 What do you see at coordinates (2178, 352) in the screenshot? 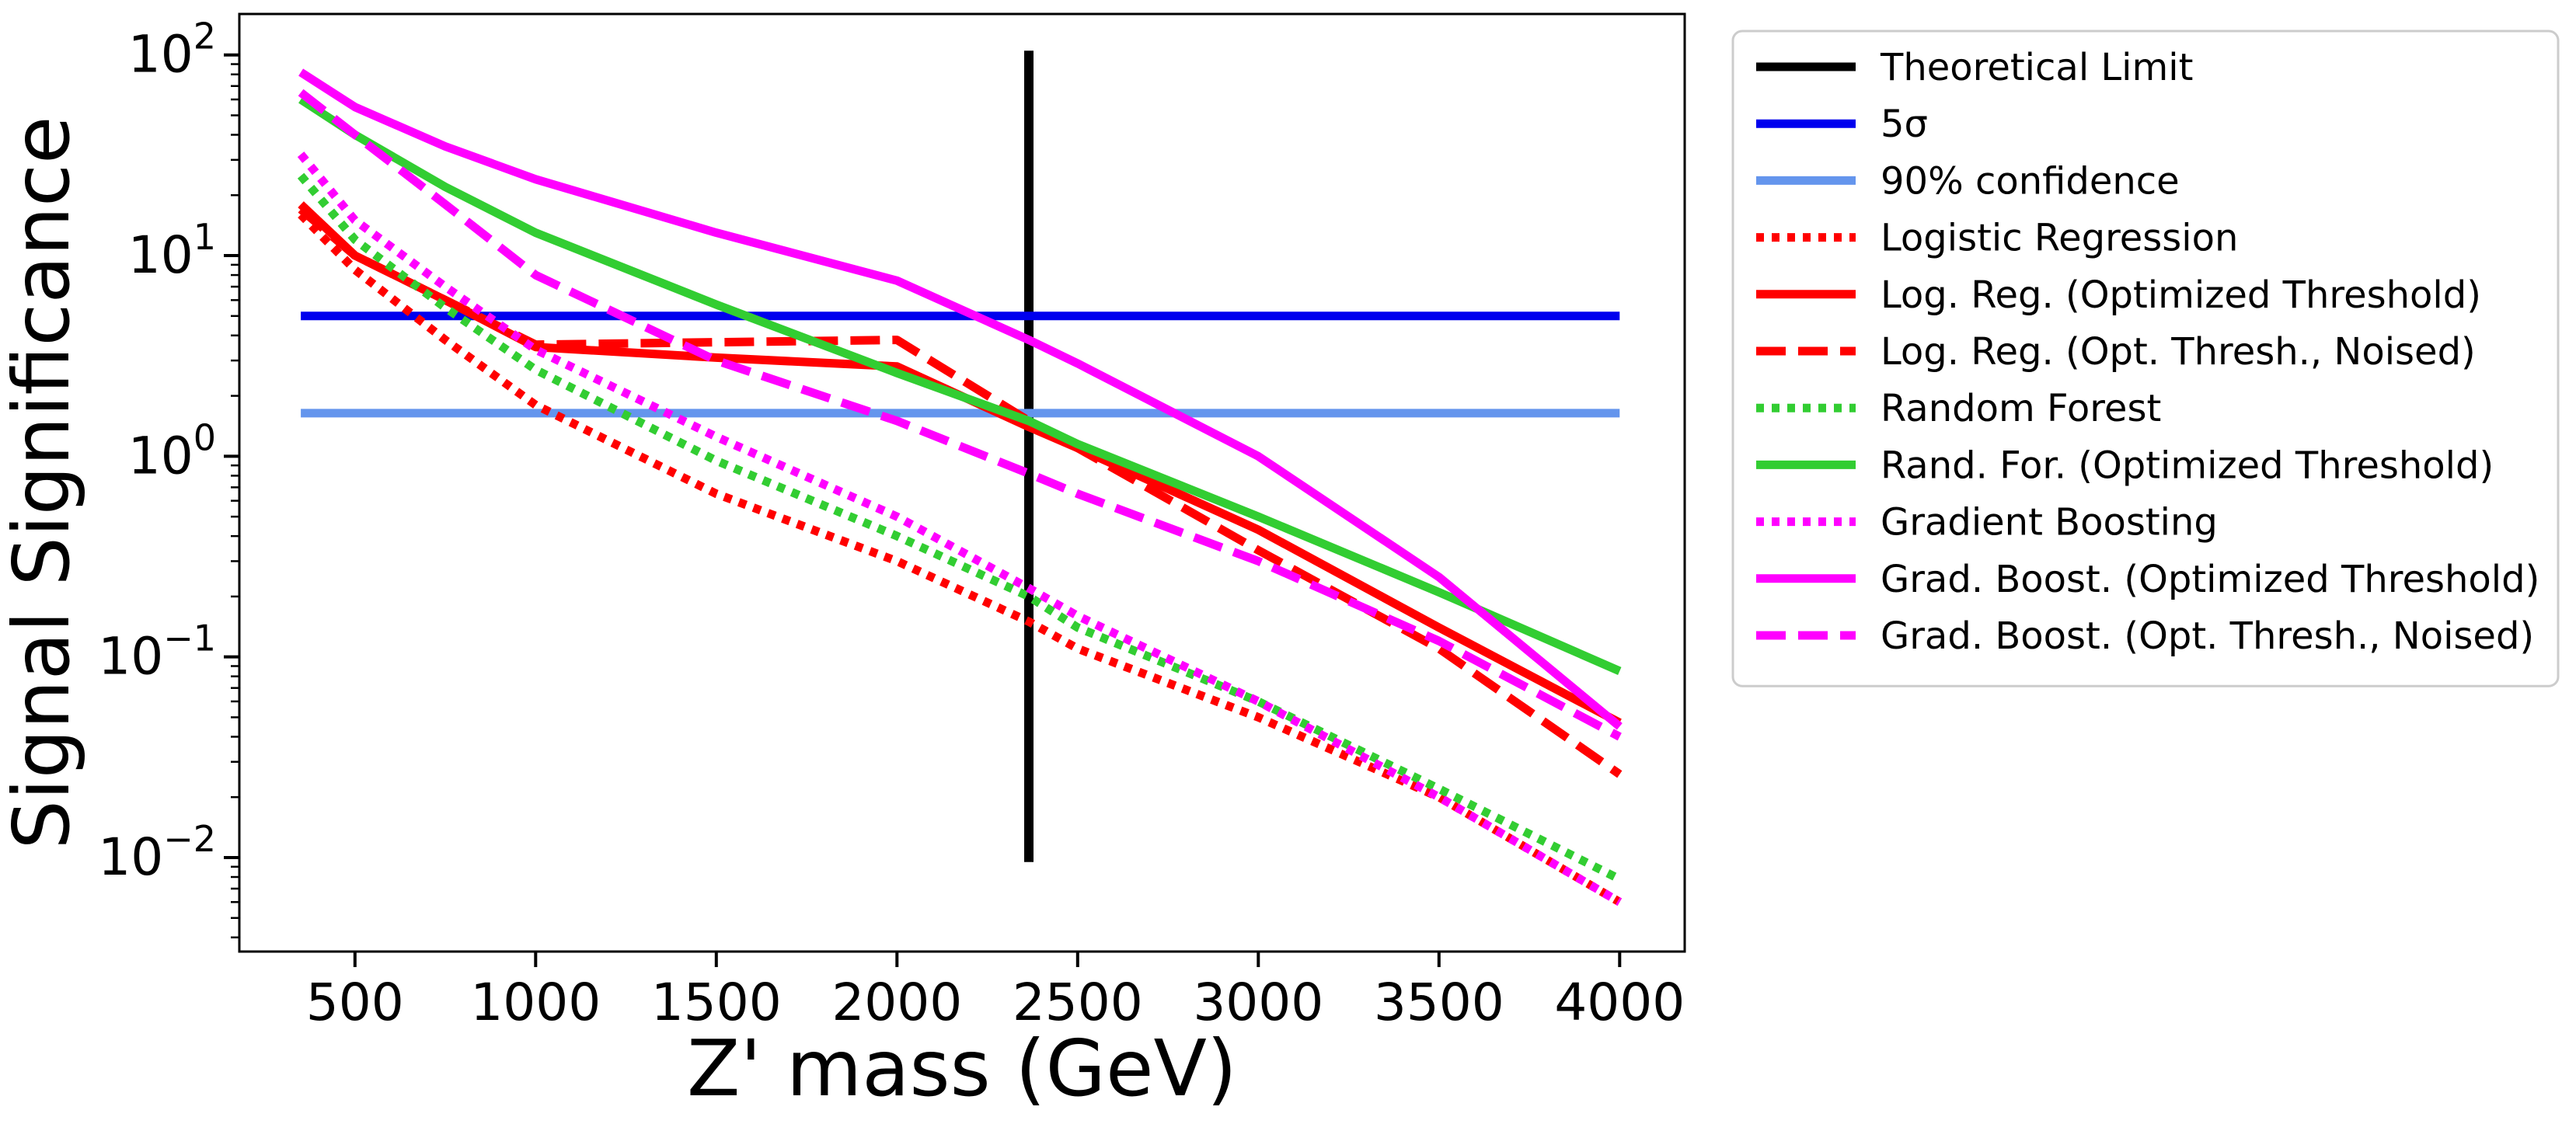
I see `legend-label-5: Log. Reg. (Opt. Thresh., Noised)` at bounding box center [2178, 352].